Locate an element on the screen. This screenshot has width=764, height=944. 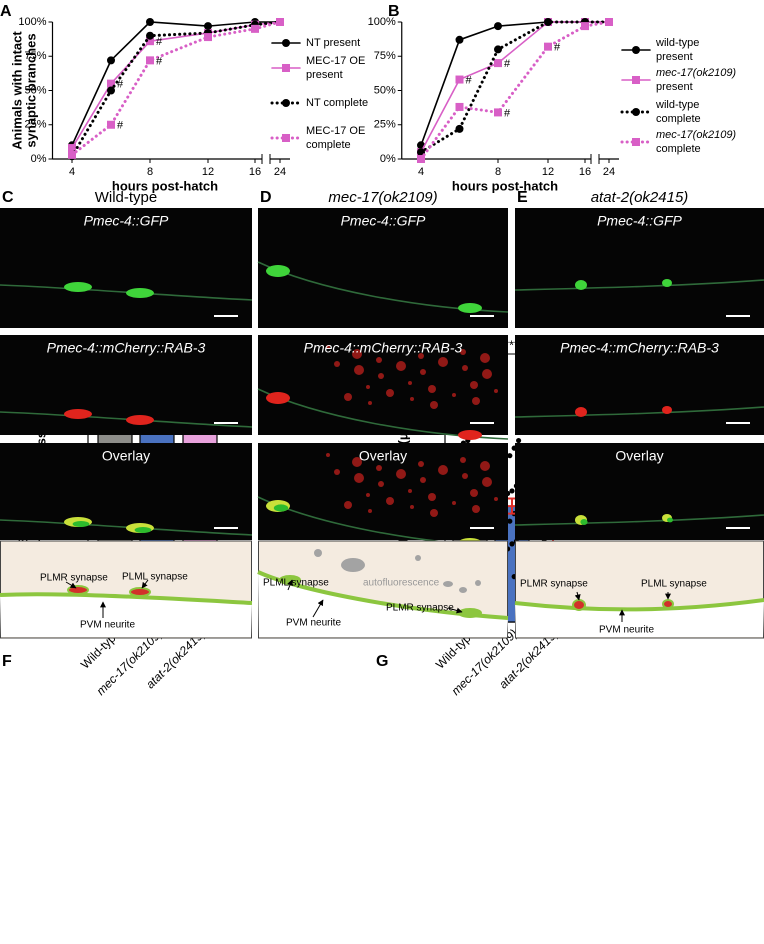
schematic-label: PLML synapse is located at coordinates (296, 583).